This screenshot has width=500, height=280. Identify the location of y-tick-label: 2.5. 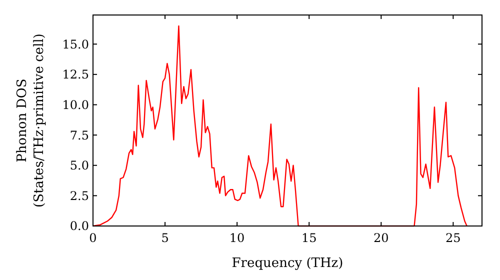
(79, 195).